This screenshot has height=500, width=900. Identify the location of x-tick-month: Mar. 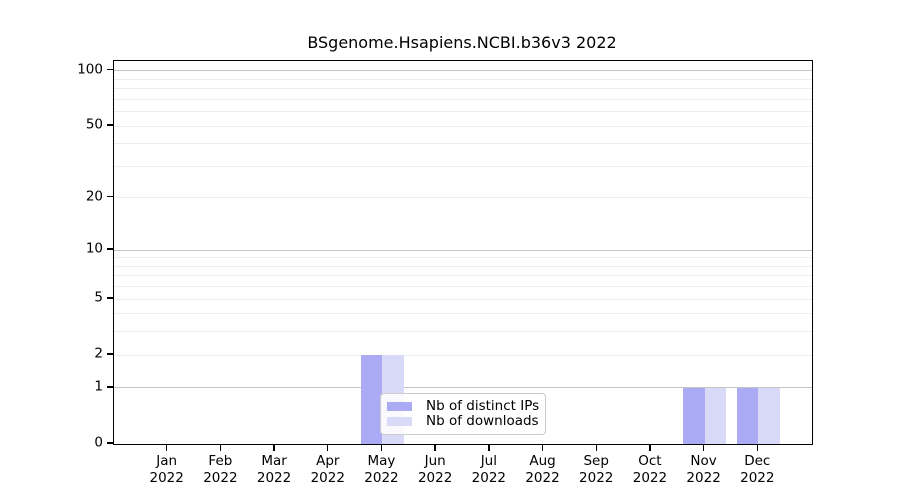
(274, 461).